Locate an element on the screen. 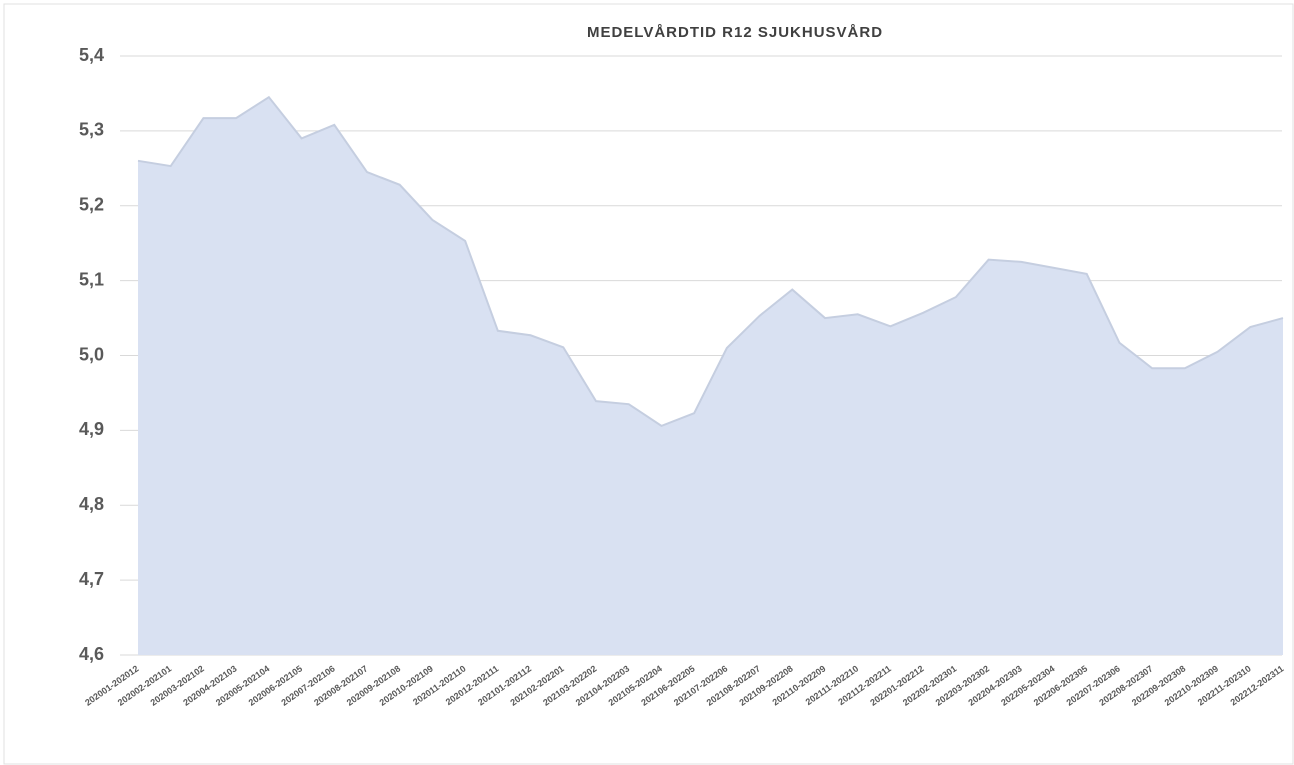 The width and height of the screenshot is (1294, 765). chart-title: MEDELVÅRDTID R12 SJUKHUSVÅRD is located at coordinates (735, 32).